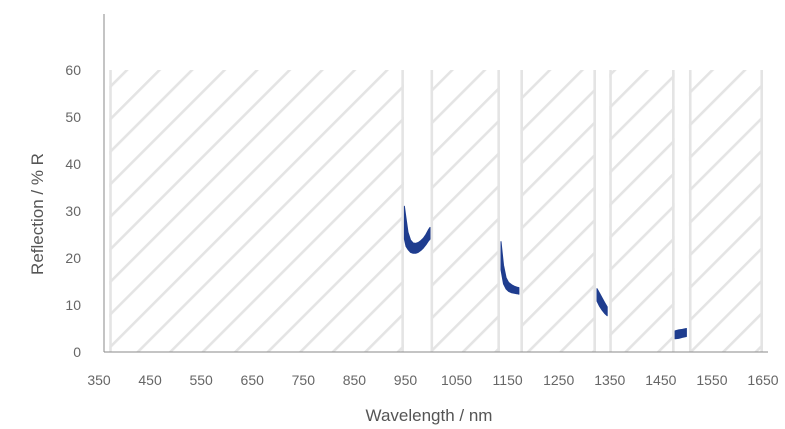 The width and height of the screenshot is (785, 429). Describe the element at coordinates (99, 380) in the screenshot. I see `x-tick-label: 350` at that location.